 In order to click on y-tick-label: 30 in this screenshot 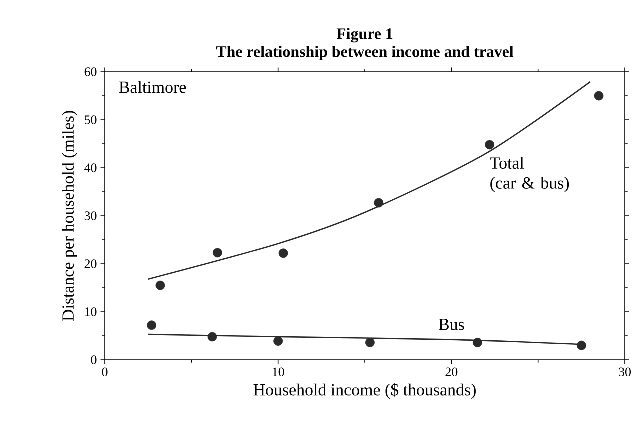, I will do `click(90, 216)`.